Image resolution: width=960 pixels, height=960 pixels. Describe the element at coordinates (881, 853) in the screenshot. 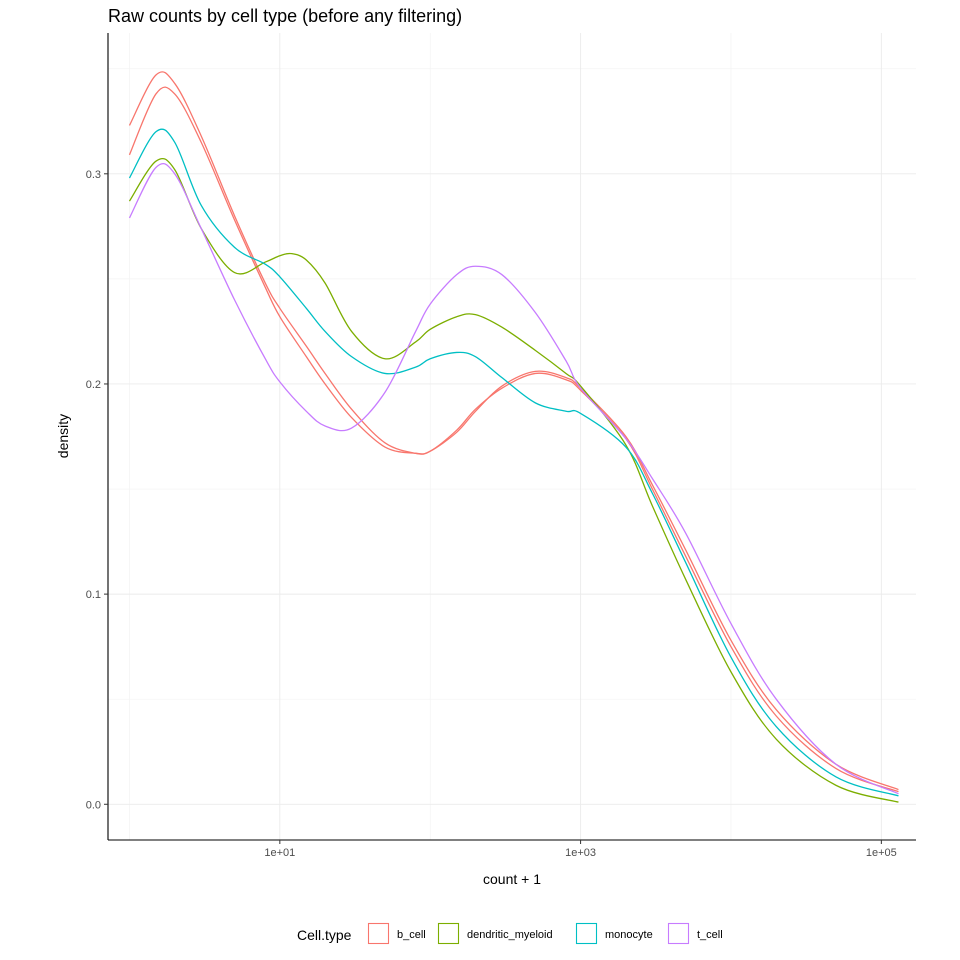

I see `x-tick-label: 1e+05` at that location.